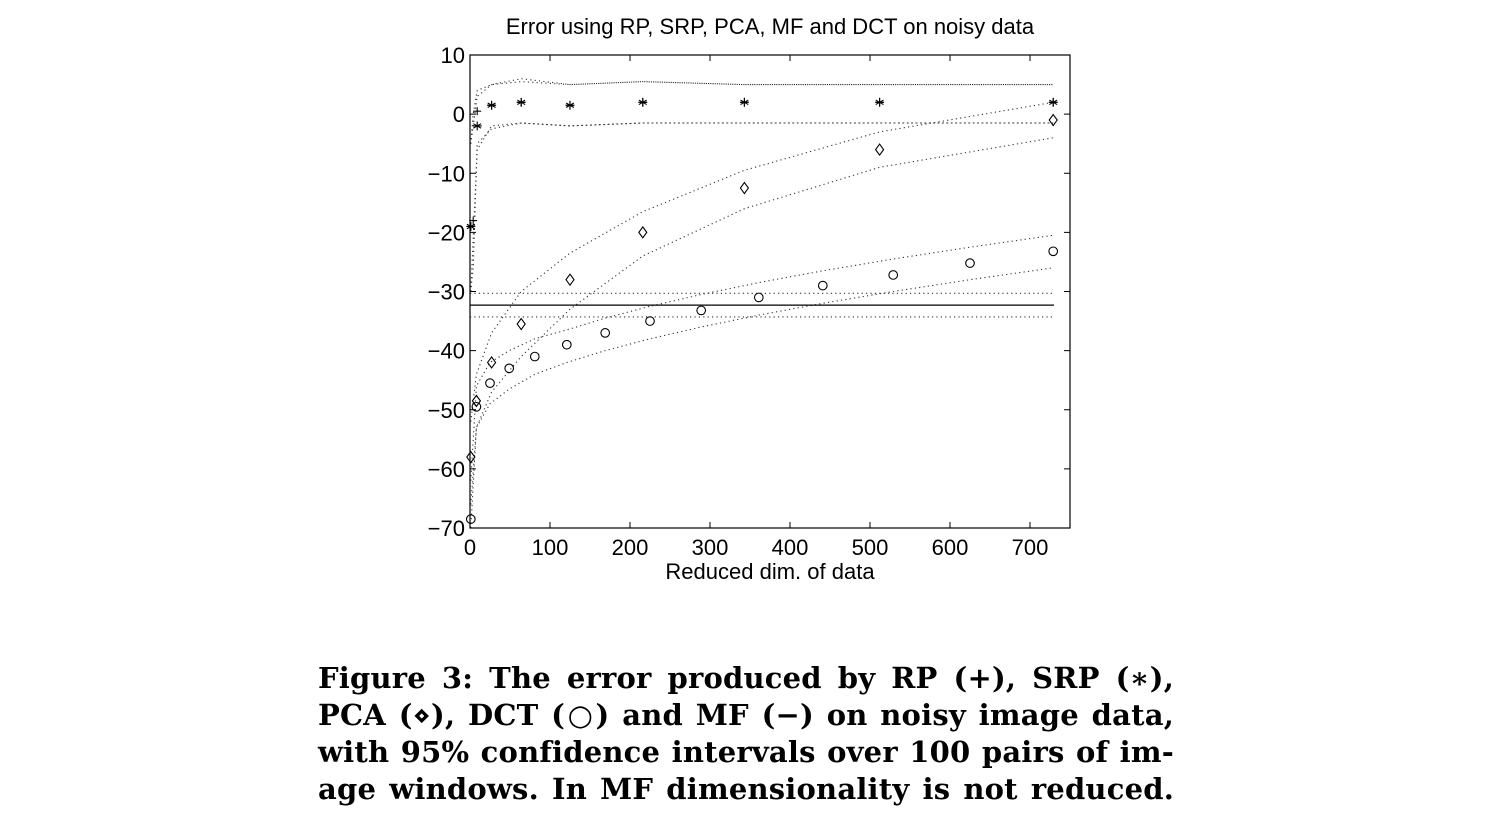  Describe the element at coordinates (950, 547) in the screenshot. I see `x-tick-label: 600` at that location.